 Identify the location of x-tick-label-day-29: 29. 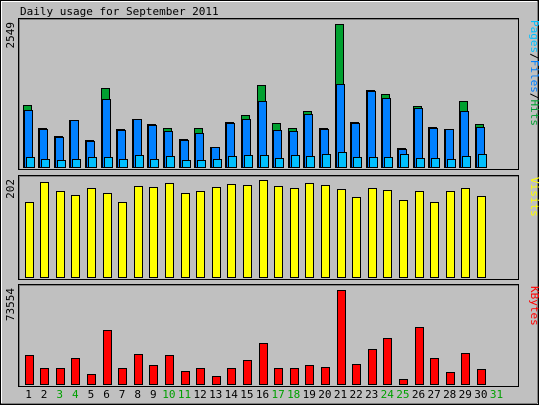
(465, 394).